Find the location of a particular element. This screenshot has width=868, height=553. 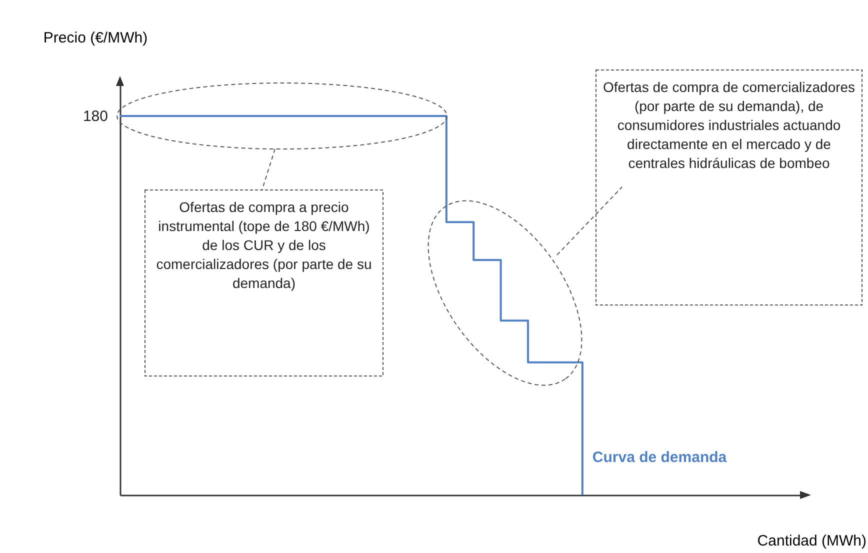

x-axis-title: Cantidad (MWh) is located at coordinates (811, 541).